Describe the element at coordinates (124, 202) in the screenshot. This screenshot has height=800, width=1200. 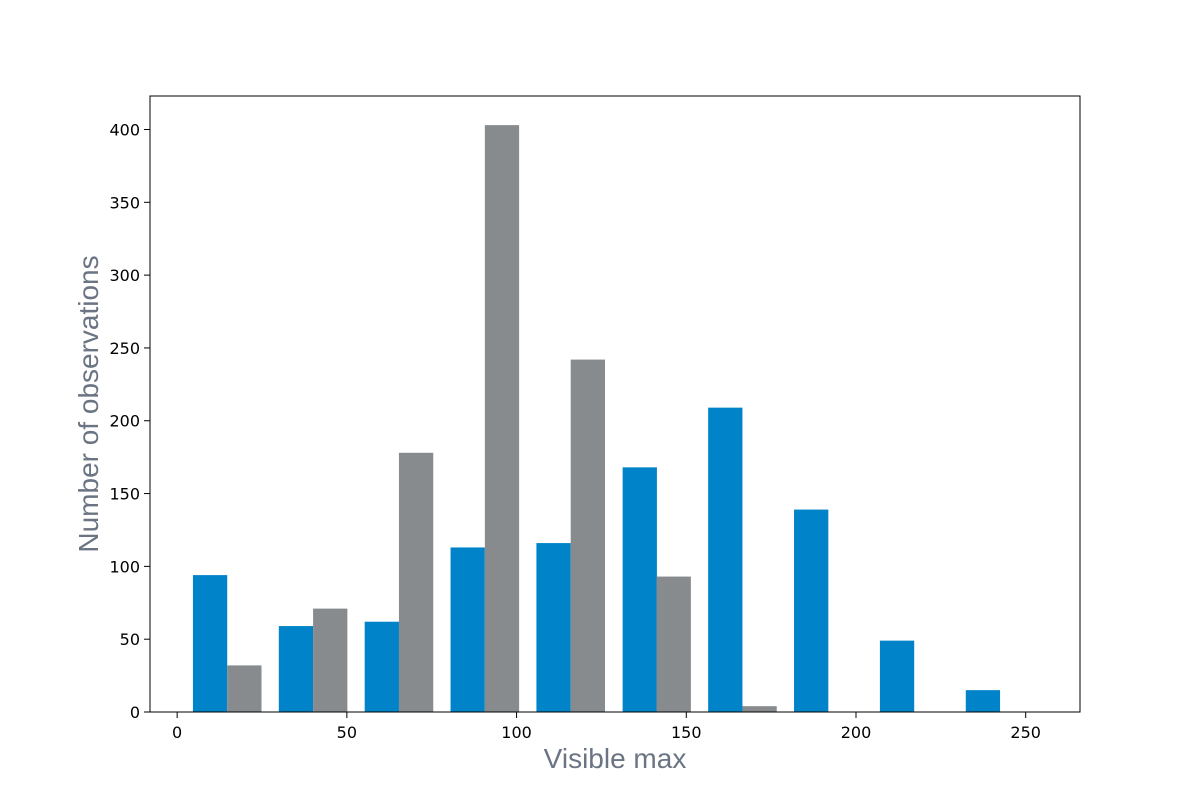
I see `y-tick-label: 350` at that location.